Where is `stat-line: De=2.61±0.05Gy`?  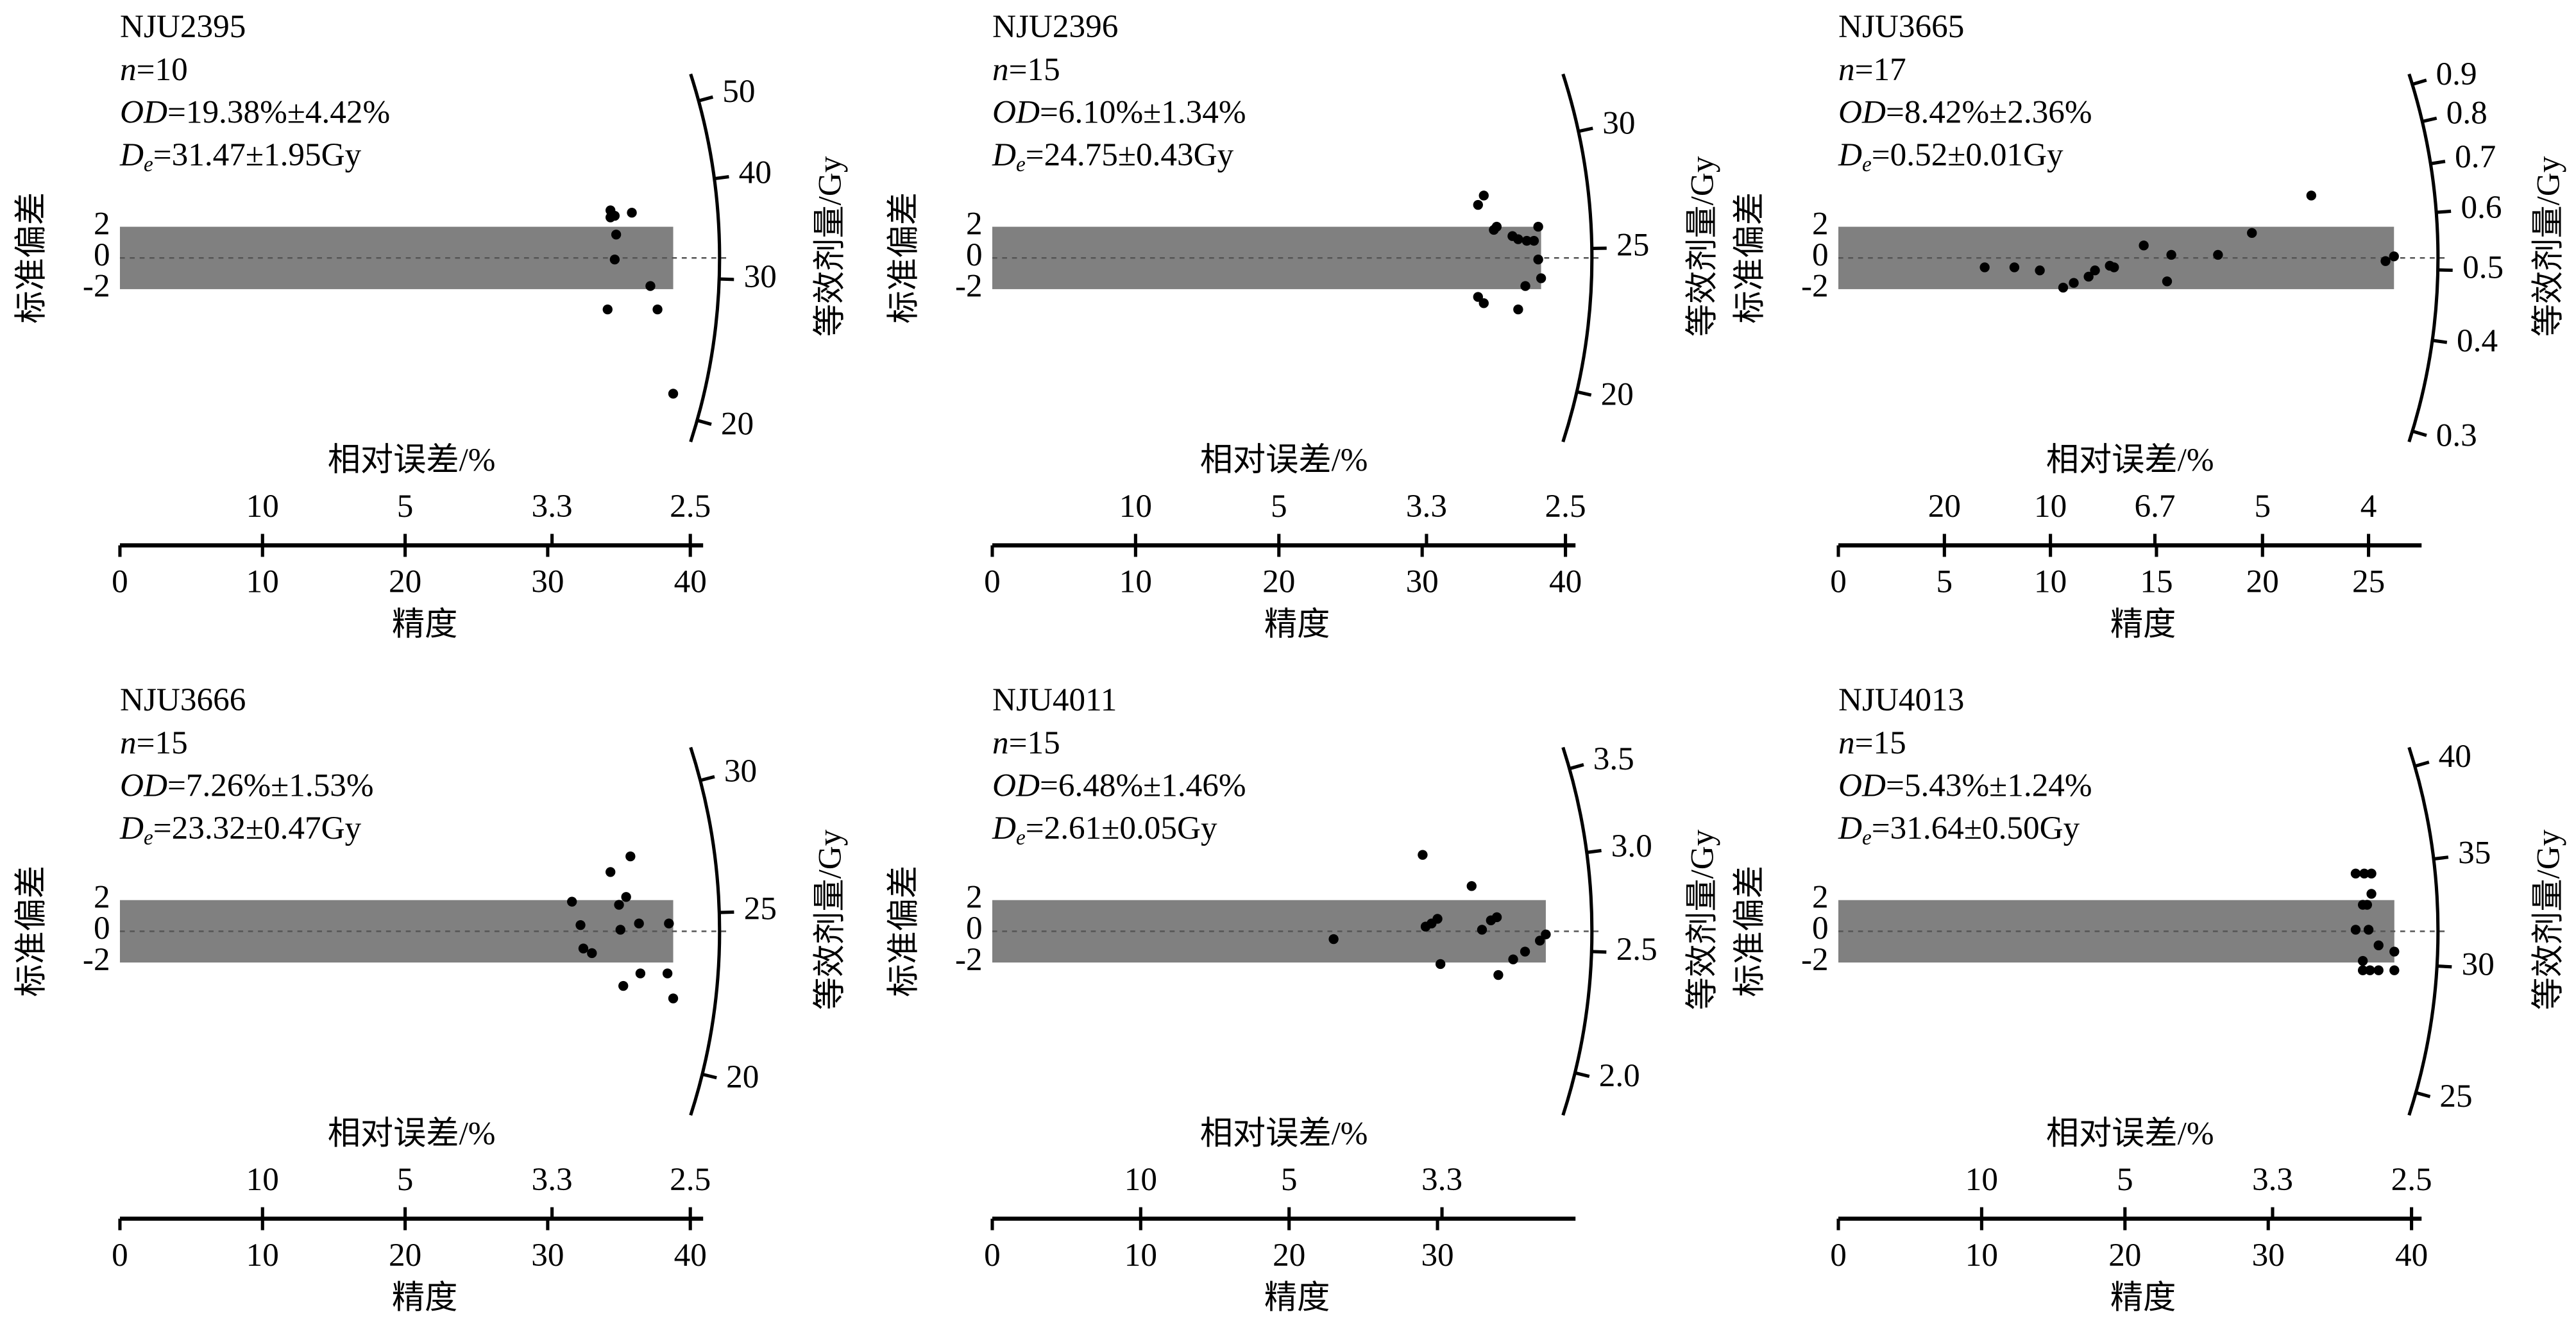
stat-line: De=2.61±0.05Gy is located at coordinates (1104, 830).